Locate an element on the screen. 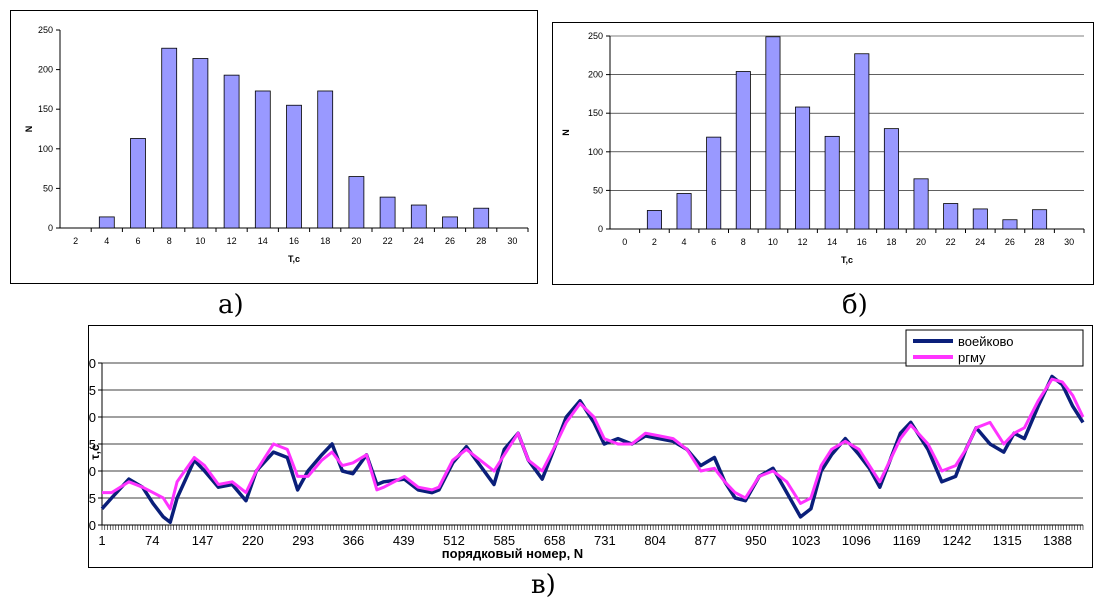 The image size is (1099, 609). x-tick-label: 1023 is located at coordinates (806, 540).